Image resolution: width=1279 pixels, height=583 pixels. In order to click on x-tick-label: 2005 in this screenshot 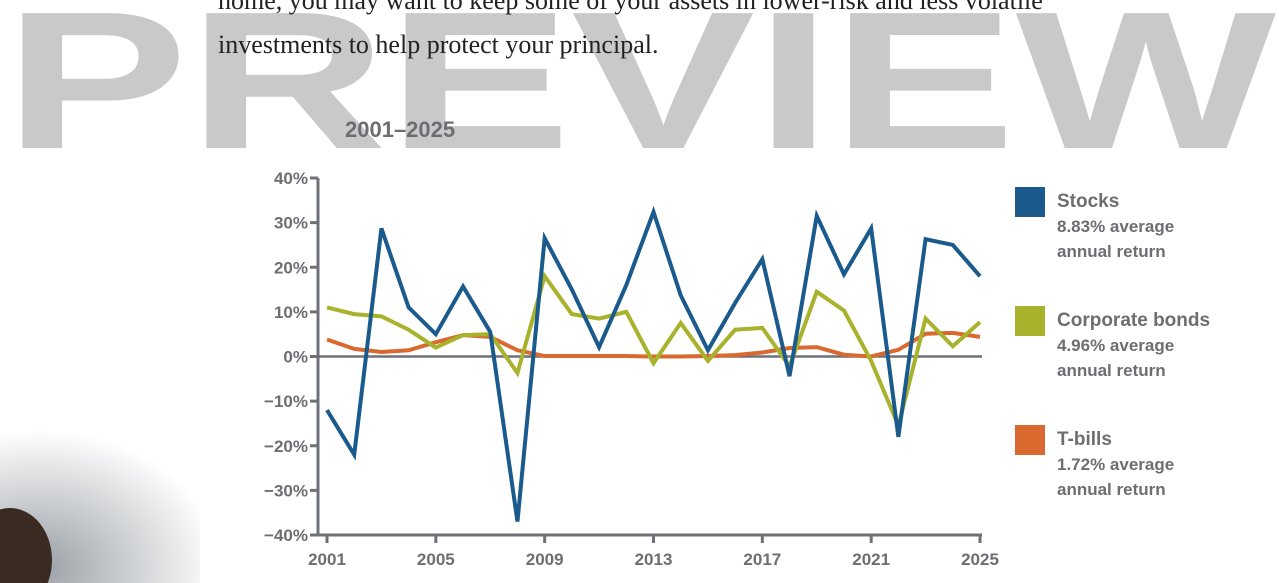, I will do `click(436, 559)`.